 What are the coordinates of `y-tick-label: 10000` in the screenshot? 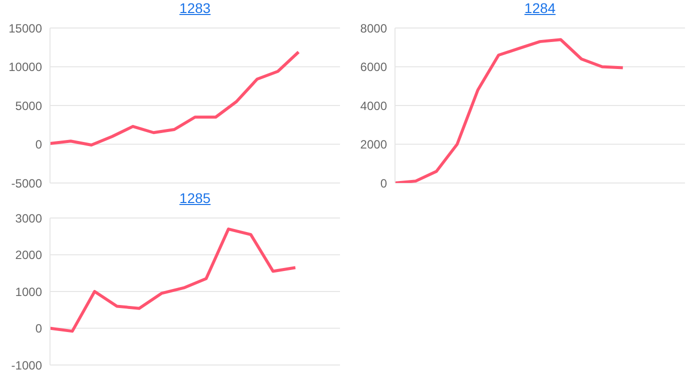 It's located at (25, 67).